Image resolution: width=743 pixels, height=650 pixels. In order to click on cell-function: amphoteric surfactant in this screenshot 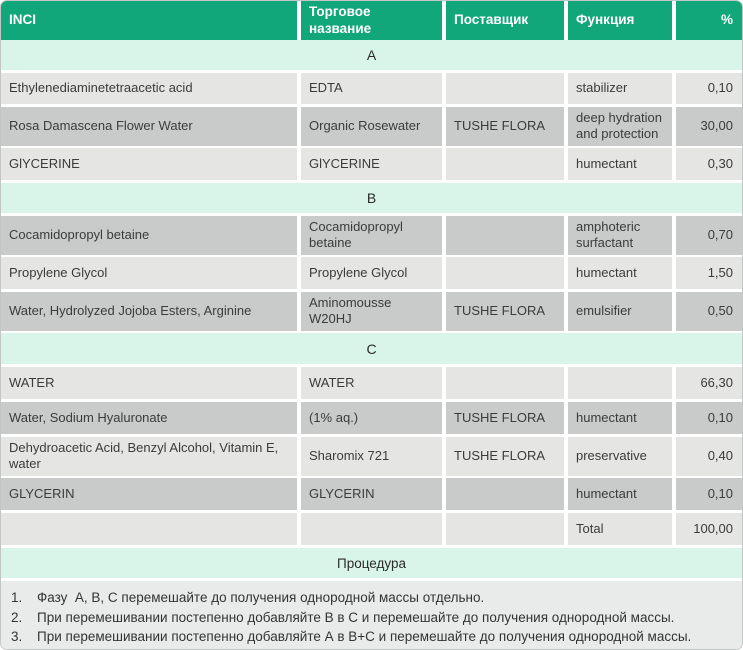, I will do `click(620, 235)`.